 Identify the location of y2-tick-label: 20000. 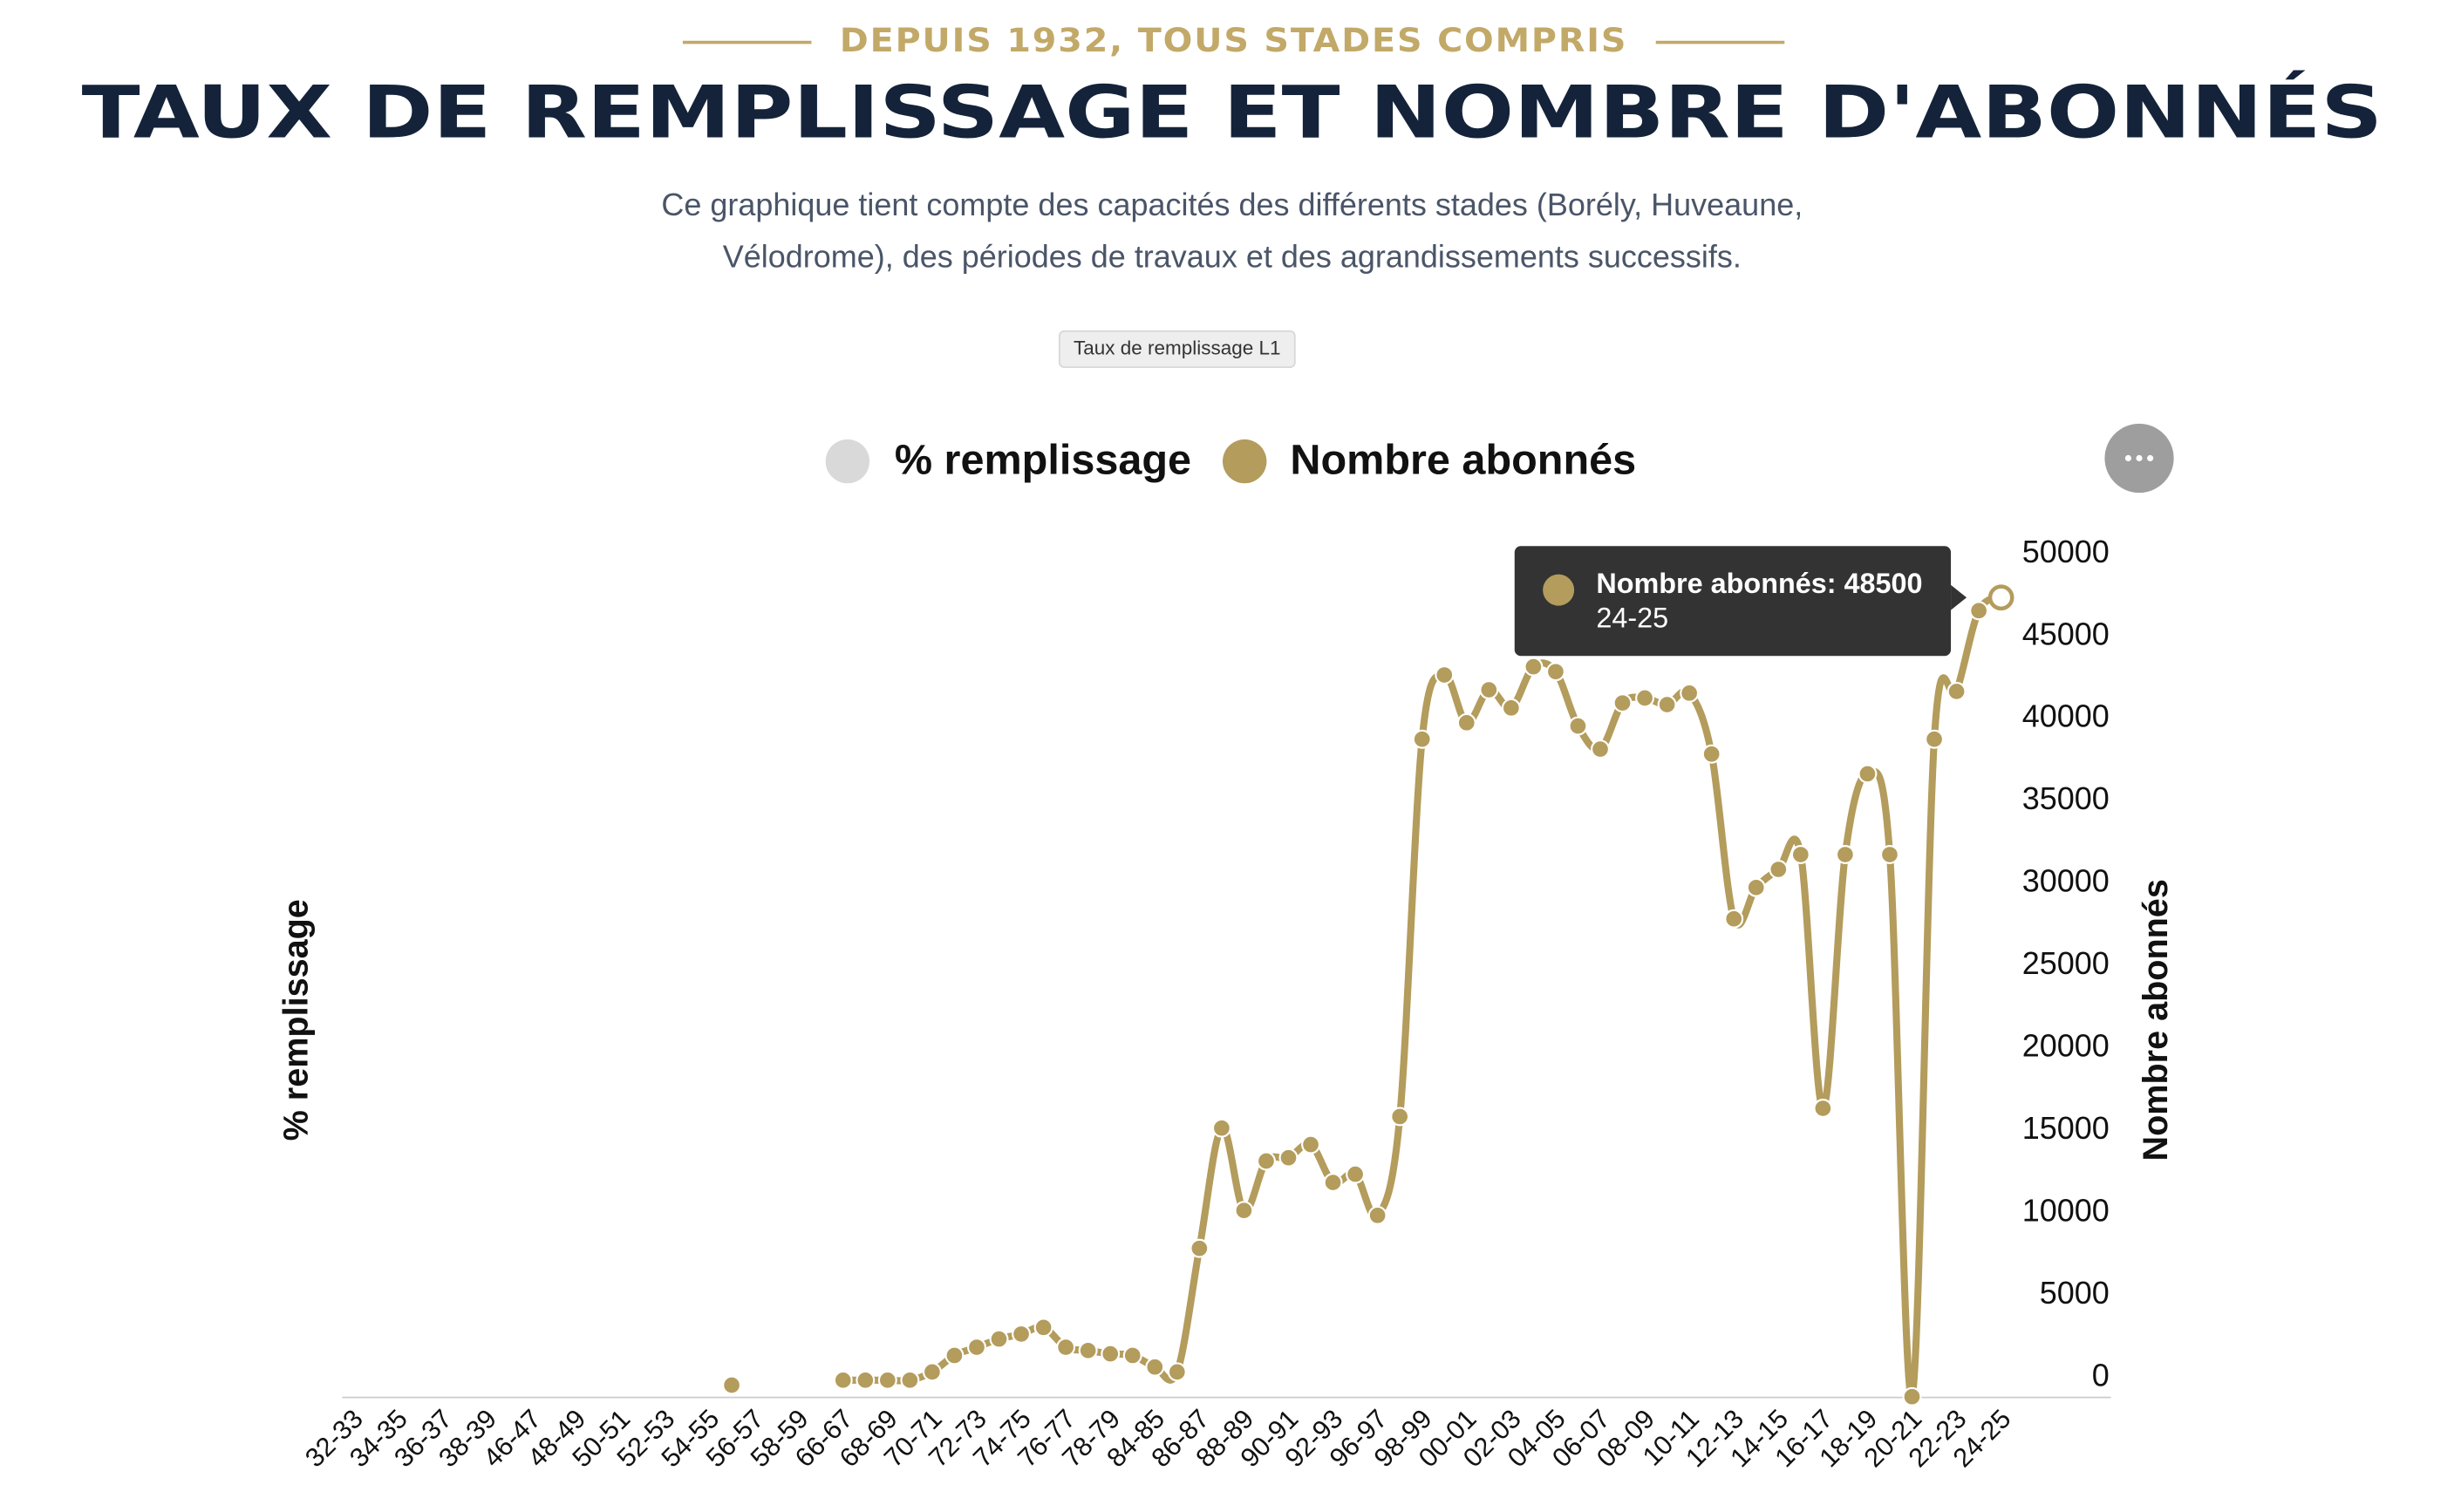
(2066, 1046).